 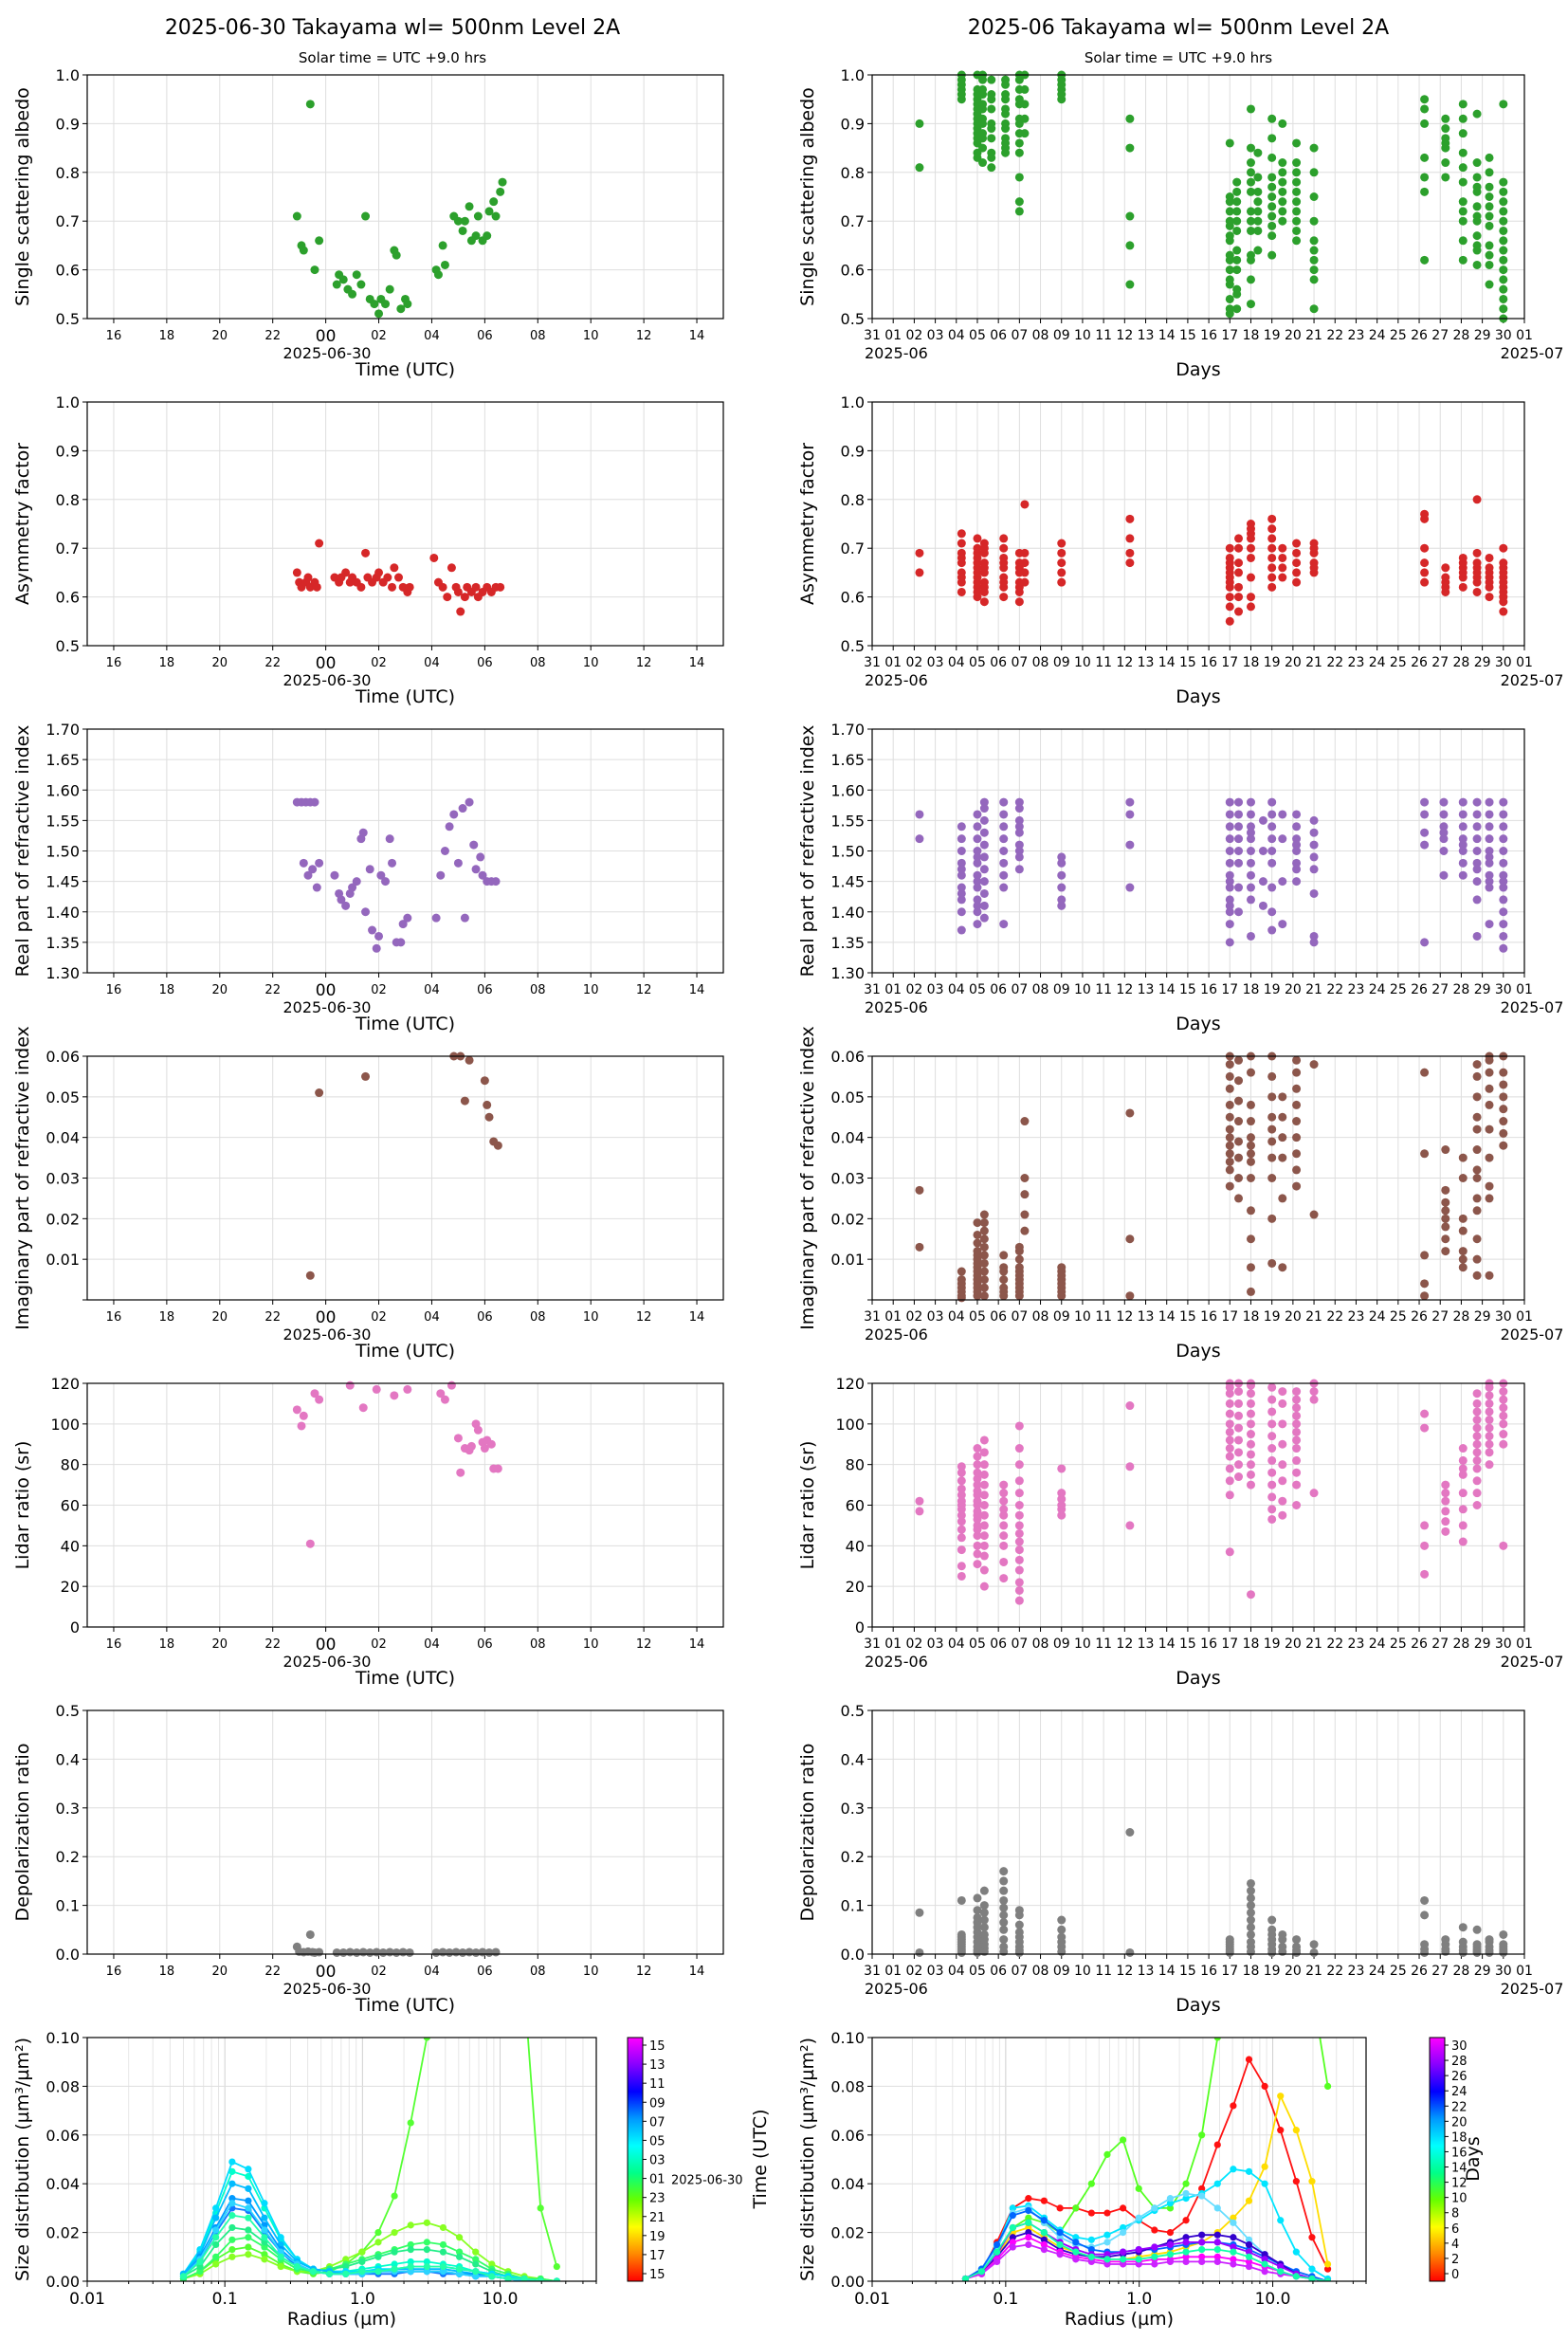 What do you see at coordinates (225, 2299) in the screenshot?
I see `size_day-xtick-label: 0.1` at bounding box center [225, 2299].